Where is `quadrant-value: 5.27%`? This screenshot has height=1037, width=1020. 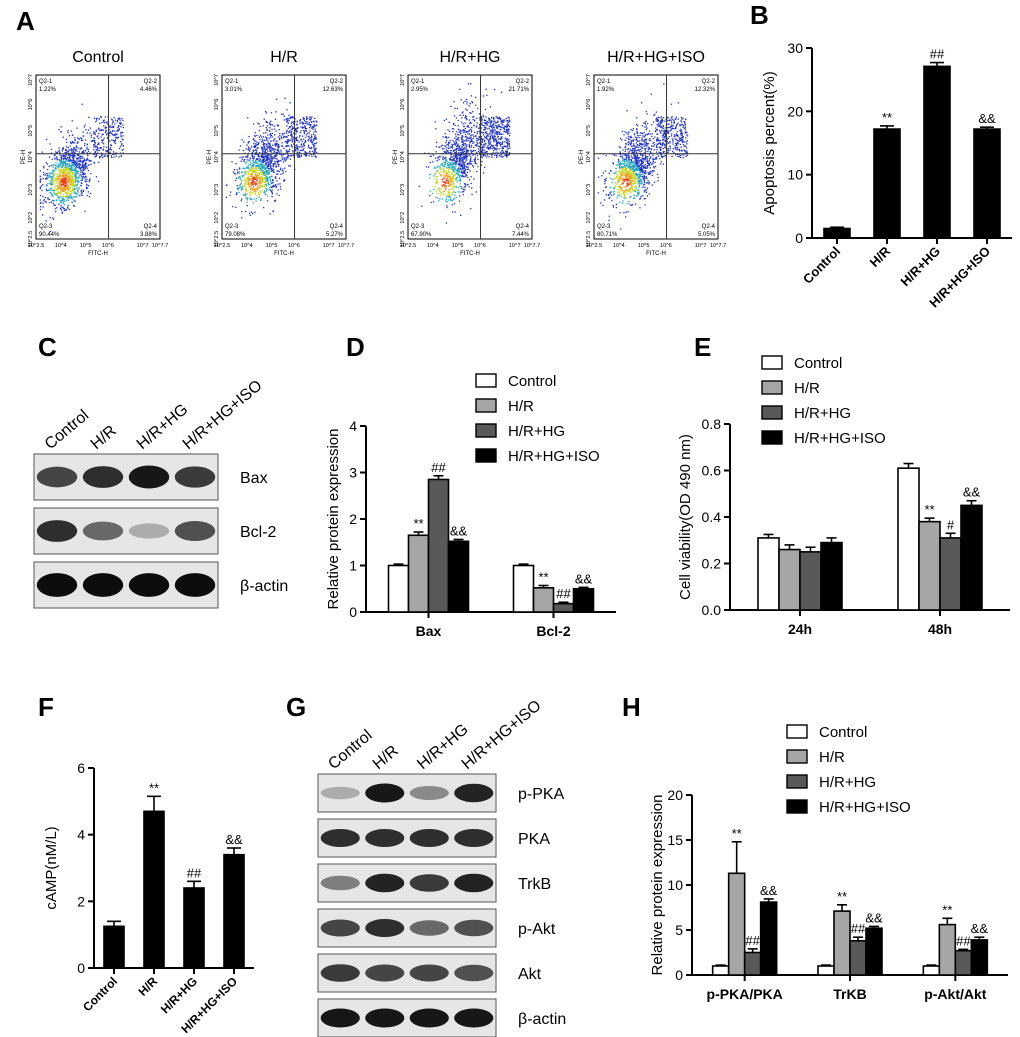
quadrant-value: 5.27% is located at coordinates (335, 235).